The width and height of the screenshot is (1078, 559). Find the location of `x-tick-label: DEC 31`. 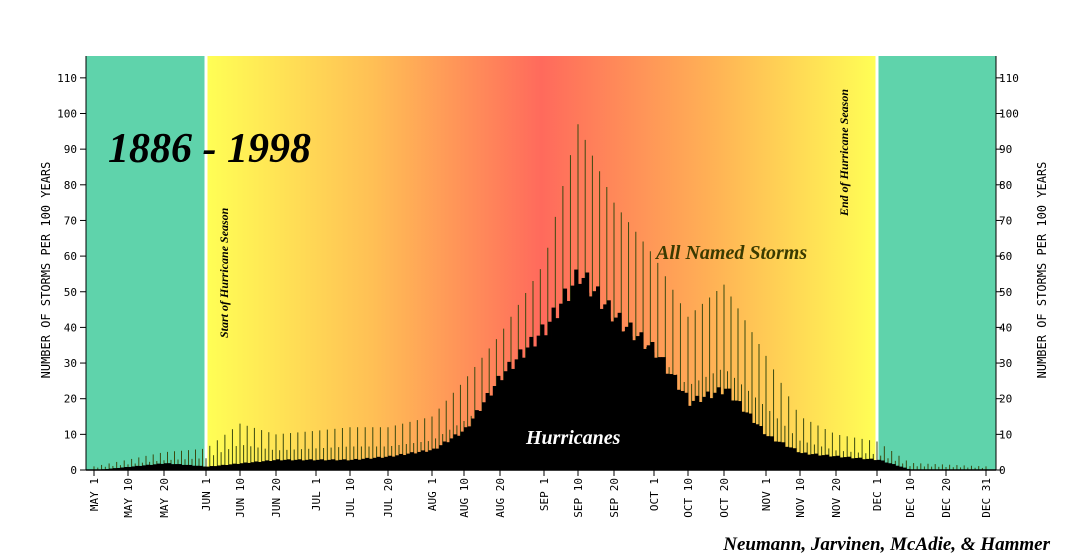

x-tick-label: DEC 31 is located at coordinates (986, 498).